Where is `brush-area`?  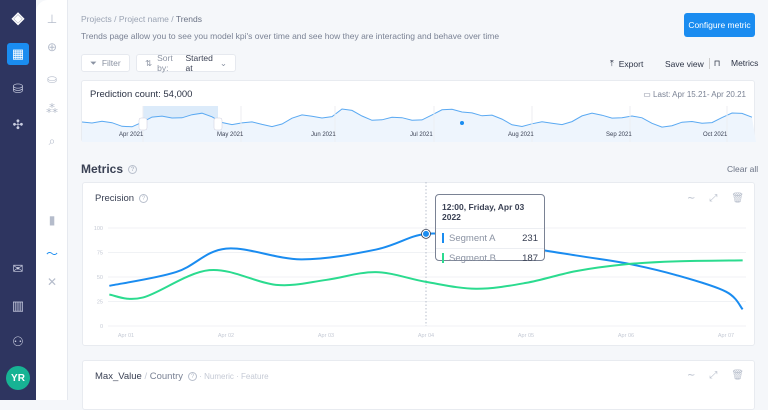 brush-area is located at coordinates (419, 125).